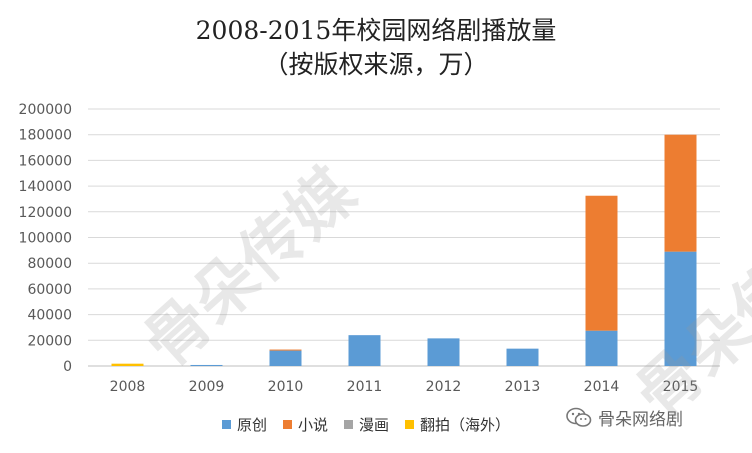  Describe the element at coordinates (45, 161) in the screenshot. I see `y-tick-label: 160000` at that location.